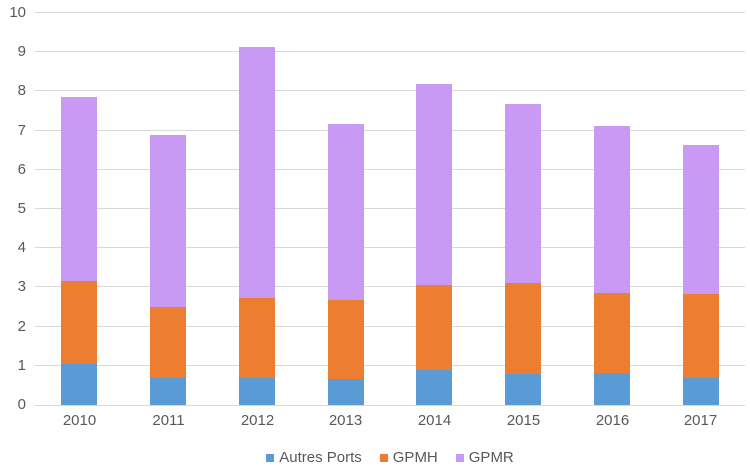 The image size is (750, 473). I want to click on legend-label-autres-ports: Autres Ports, so click(320, 457).